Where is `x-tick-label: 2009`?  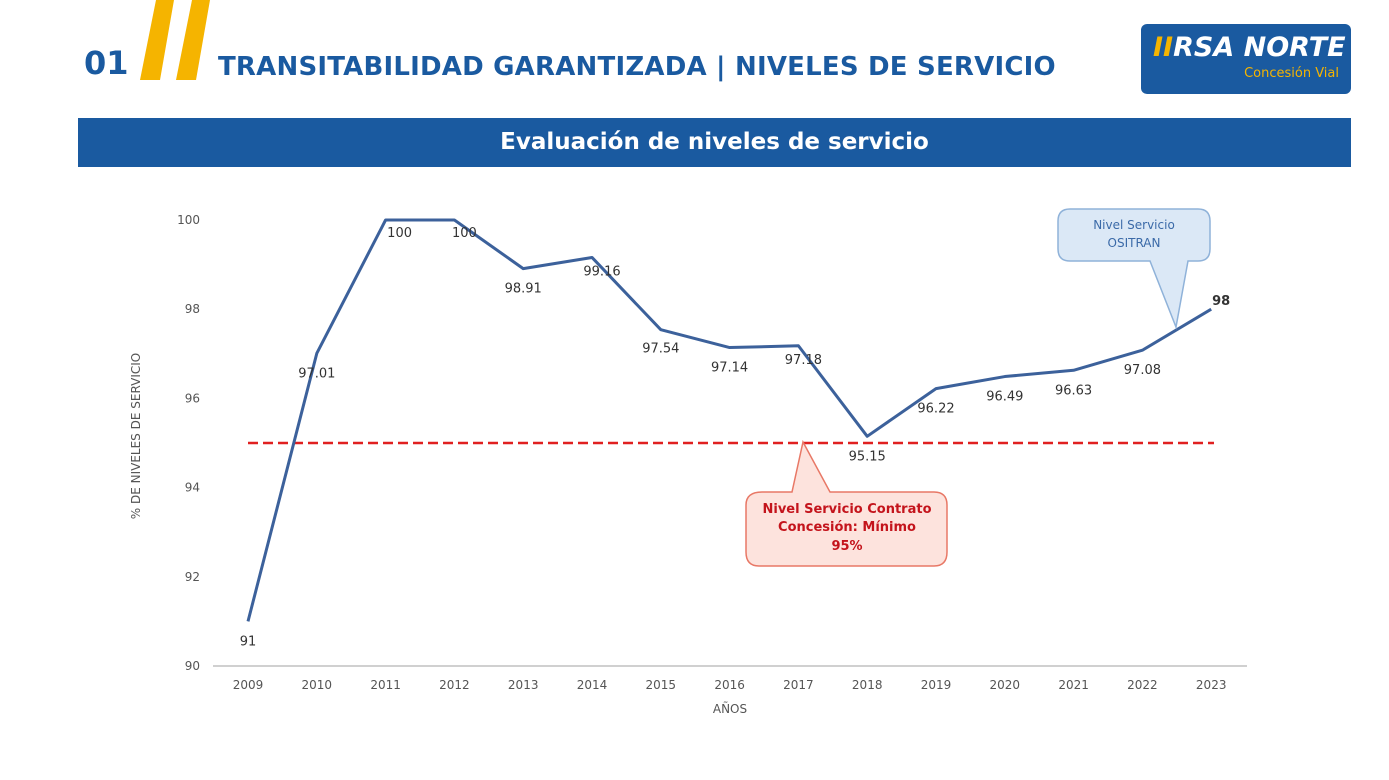 x-tick-label: 2009 is located at coordinates (248, 685).